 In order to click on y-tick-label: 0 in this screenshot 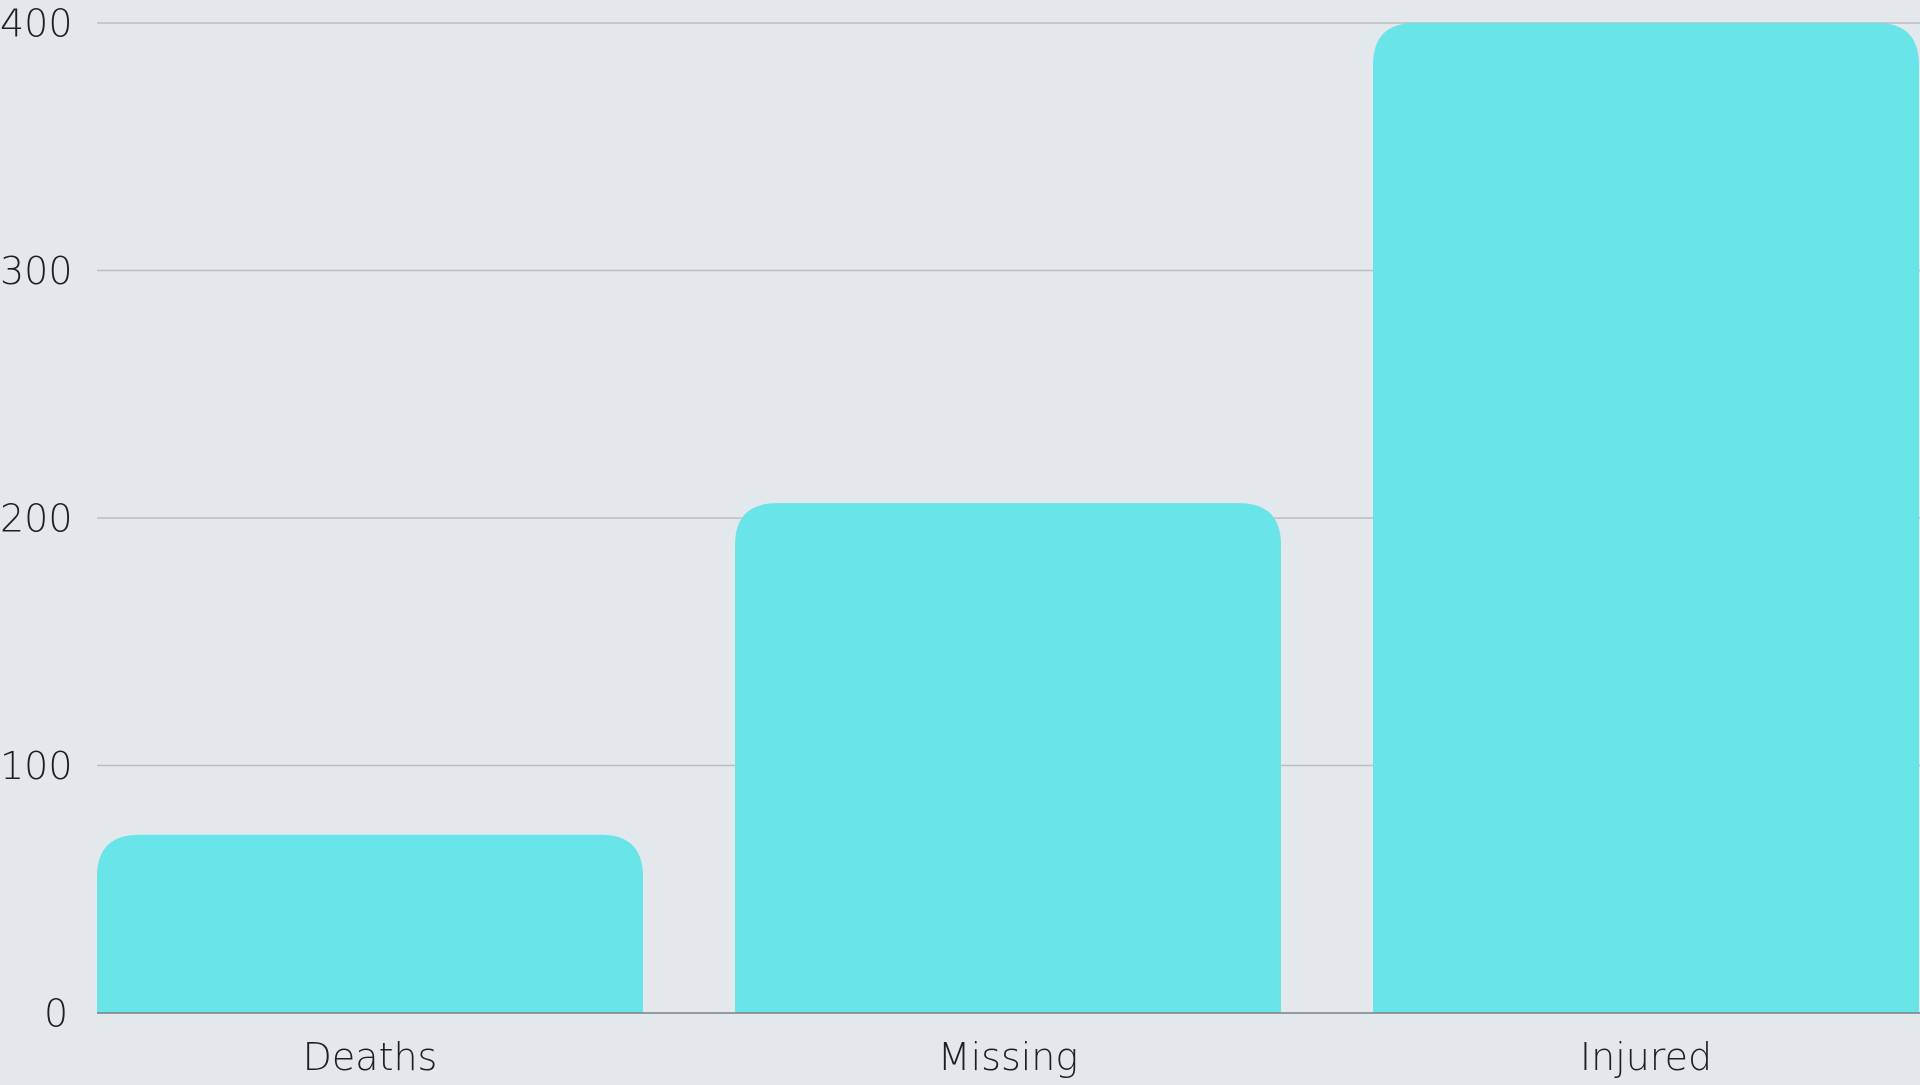, I will do `click(56, 1014)`.